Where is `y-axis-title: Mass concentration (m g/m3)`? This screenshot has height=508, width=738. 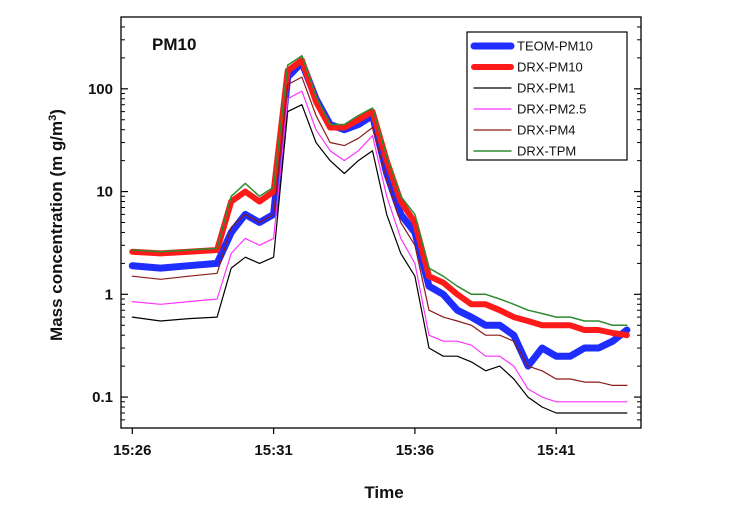 y-axis-title: Mass concentration (m g/m3) is located at coordinates (56, 225).